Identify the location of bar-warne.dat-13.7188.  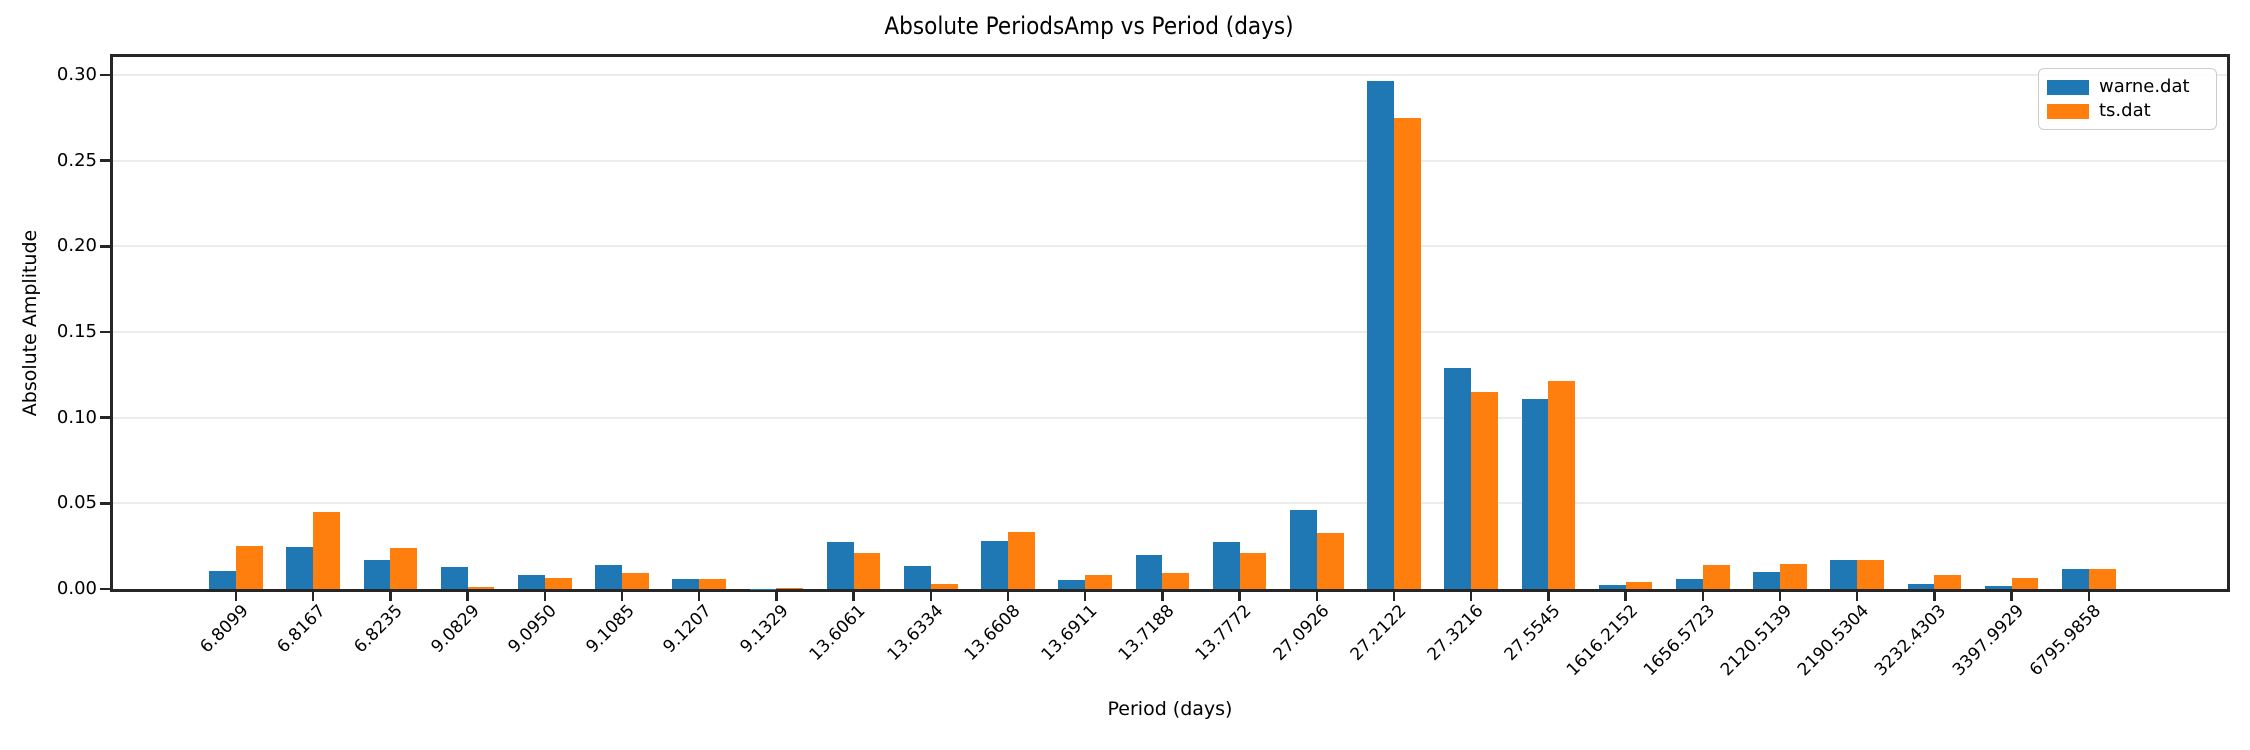
(1149, 571).